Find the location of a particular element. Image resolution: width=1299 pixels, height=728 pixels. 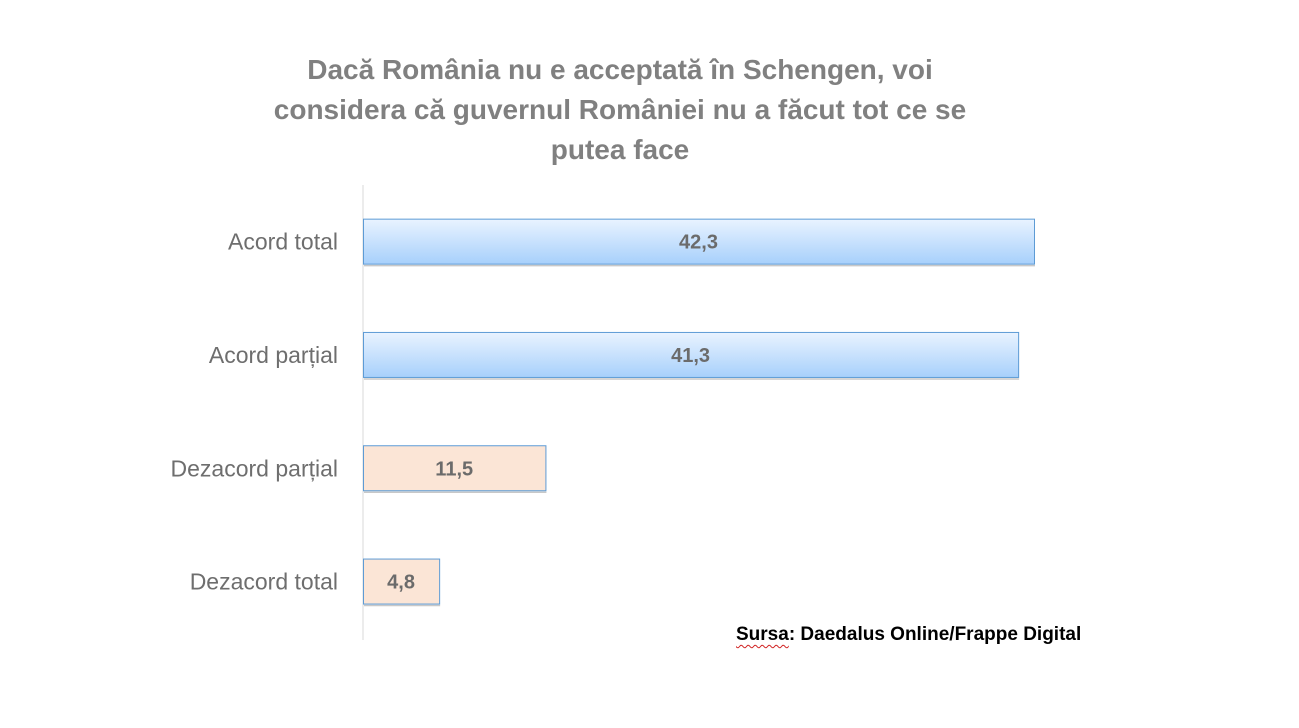

category-label-3: Dezacord parțial is located at coordinates (254, 468).